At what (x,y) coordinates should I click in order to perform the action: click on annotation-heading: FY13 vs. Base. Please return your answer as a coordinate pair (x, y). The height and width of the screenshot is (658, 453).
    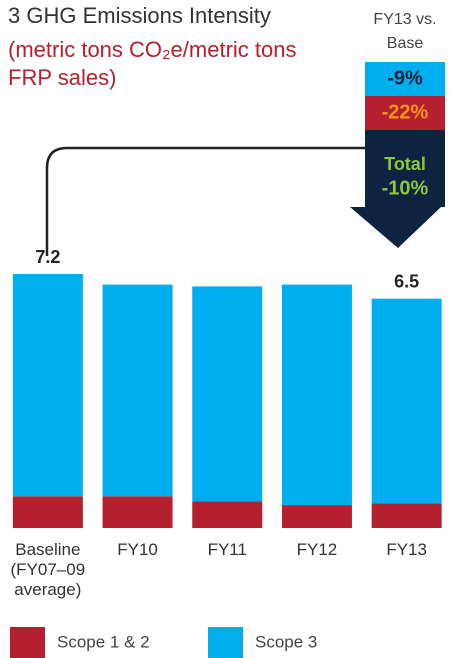
    Looking at the image, I should click on (405, 31).